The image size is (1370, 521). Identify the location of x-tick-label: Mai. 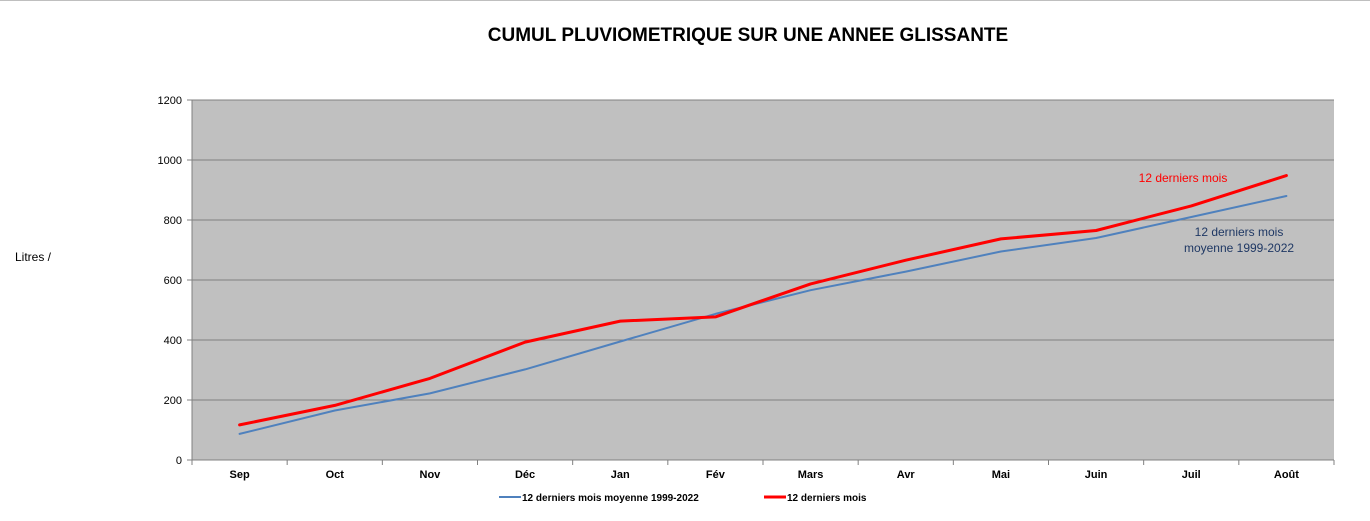
(1001, 475).